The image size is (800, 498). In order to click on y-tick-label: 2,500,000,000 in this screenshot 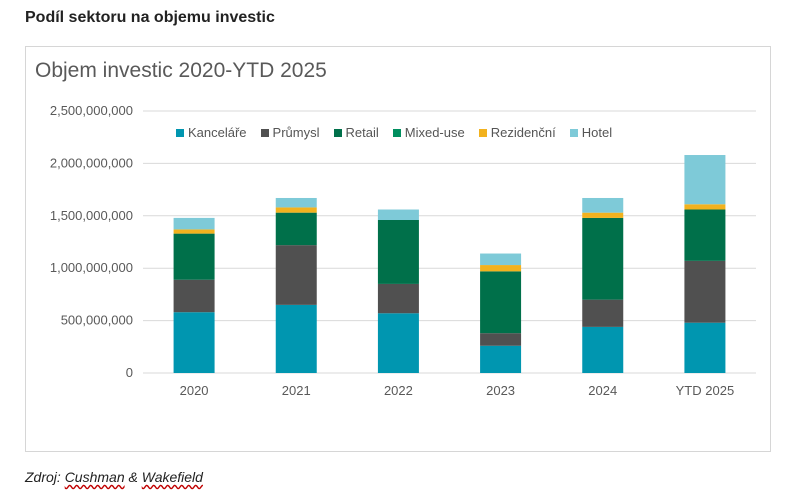, I will do `click(91, 110)`.